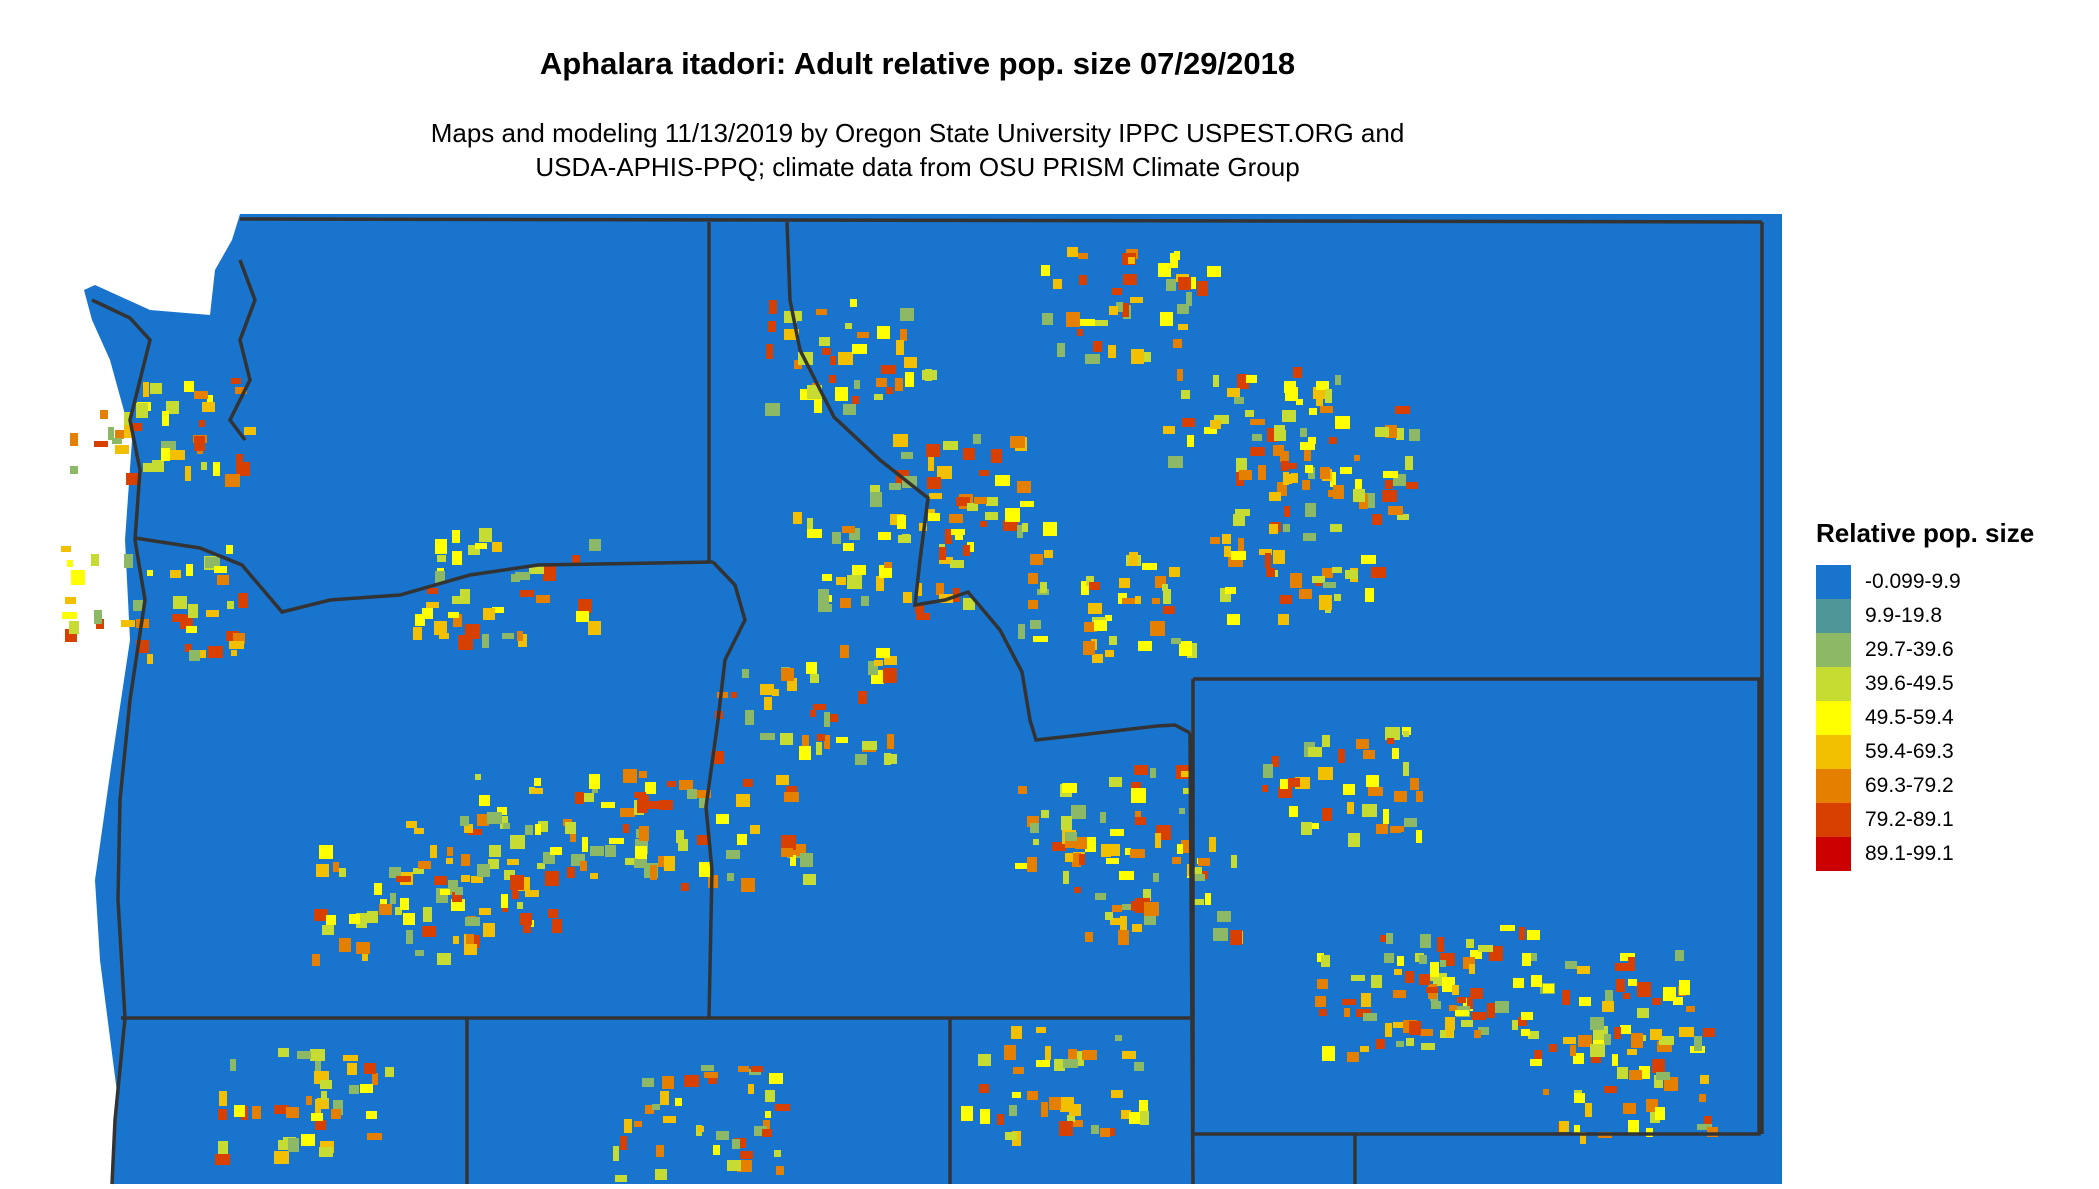  I want to click on coastline, so click(121, 741).